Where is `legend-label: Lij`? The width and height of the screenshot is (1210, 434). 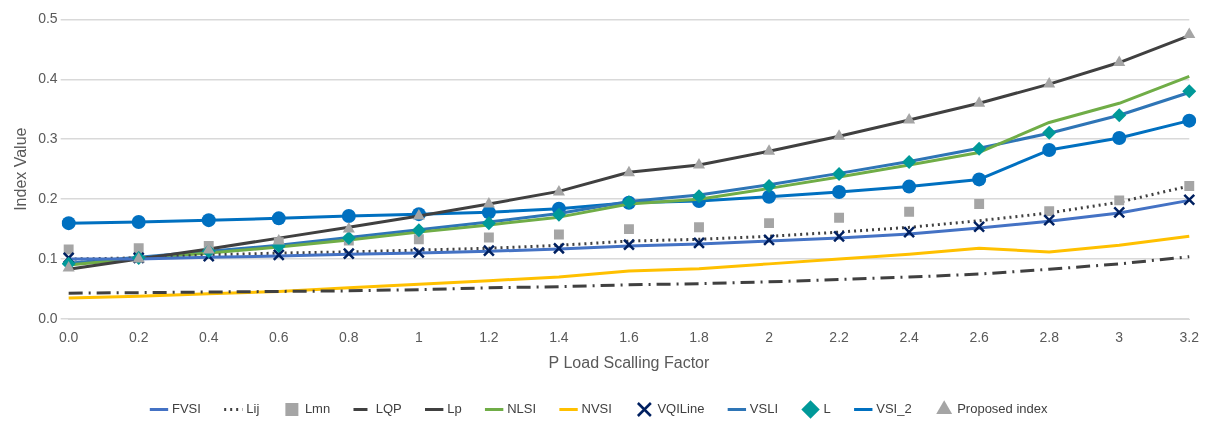 legend-label: Lij is located at coordinates (253, 409).